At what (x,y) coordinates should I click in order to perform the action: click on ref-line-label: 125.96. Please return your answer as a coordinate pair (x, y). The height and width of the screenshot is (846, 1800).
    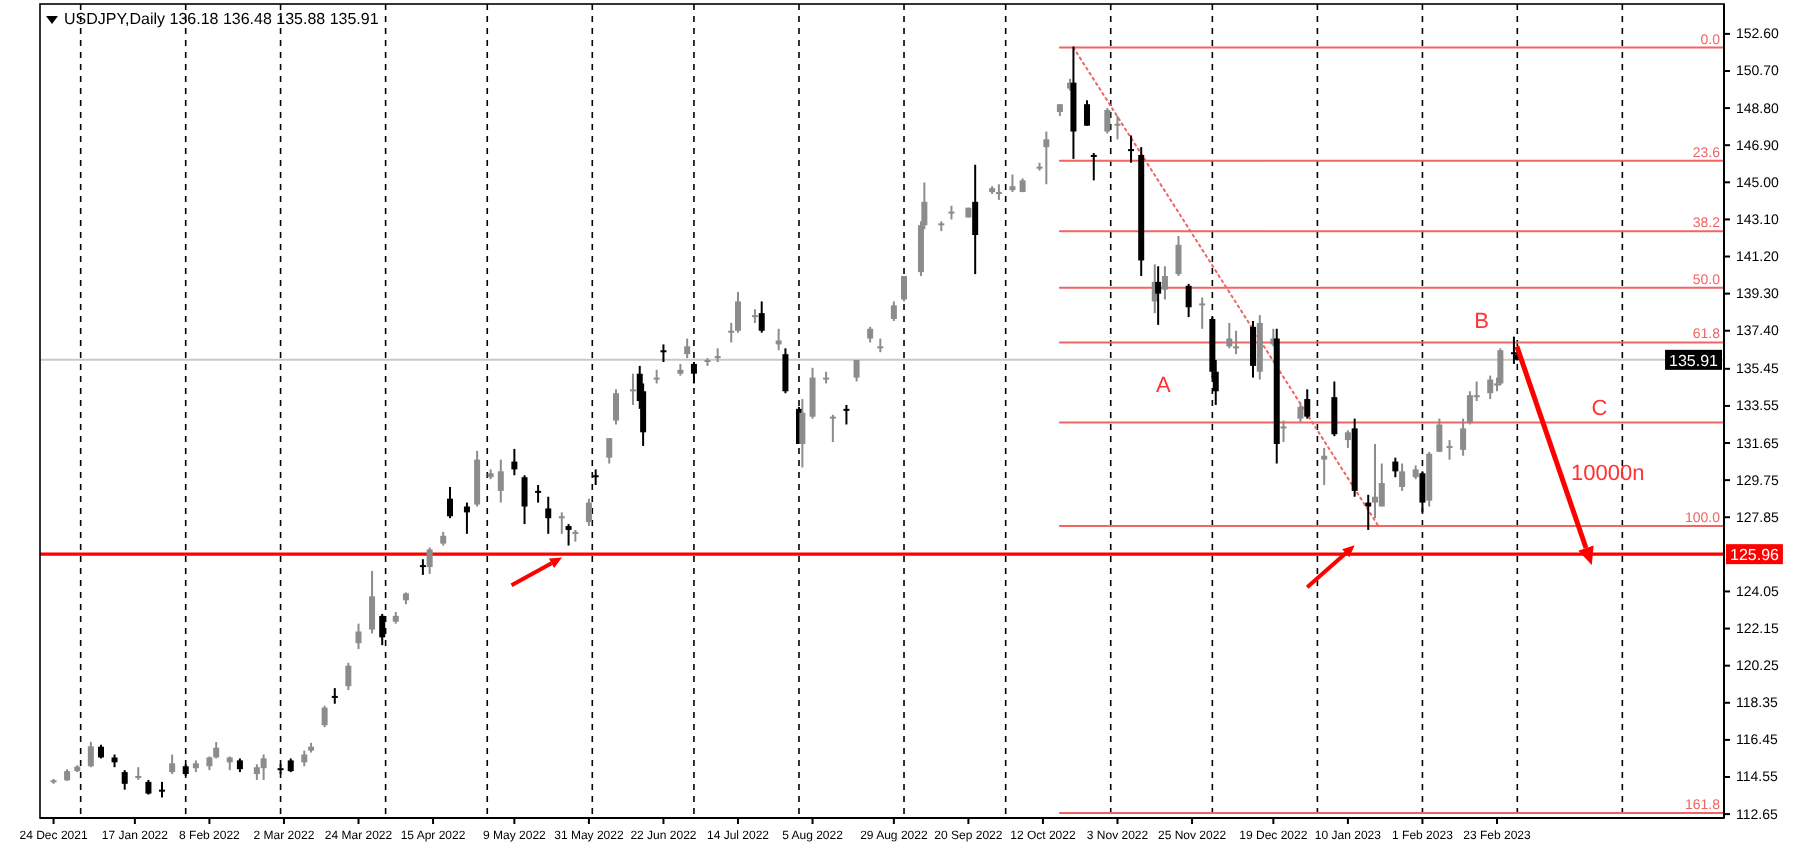
    Looking at the image, I should click on (1755, 555).